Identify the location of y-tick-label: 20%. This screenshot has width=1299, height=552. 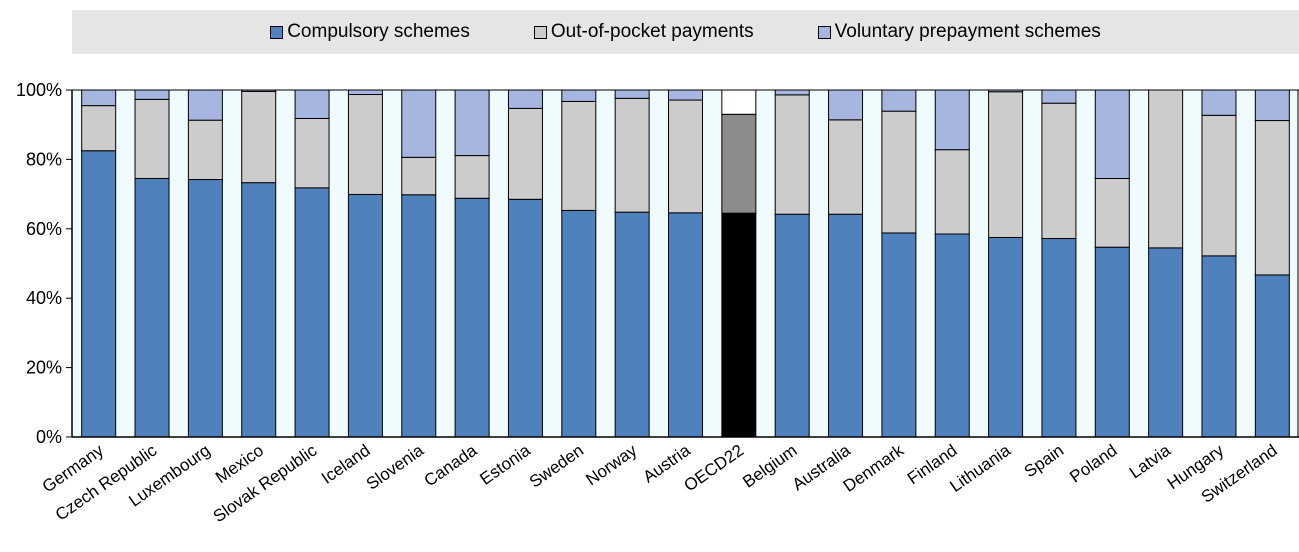
(44, 368).